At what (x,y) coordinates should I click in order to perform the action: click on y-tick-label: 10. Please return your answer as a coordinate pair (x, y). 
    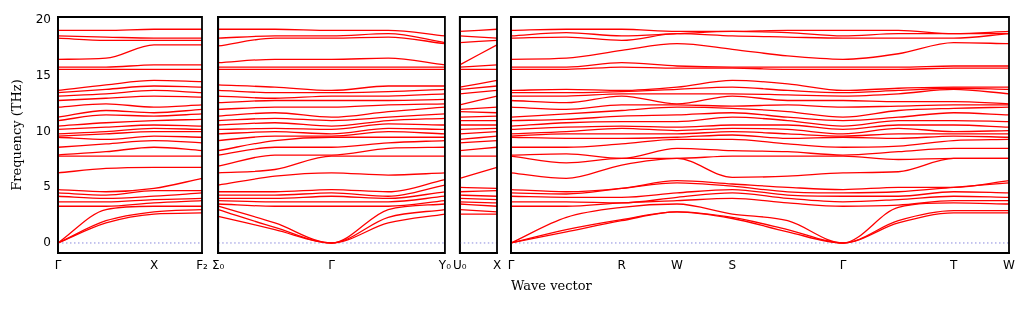
    Looking at the image, I should click on (43, 130).